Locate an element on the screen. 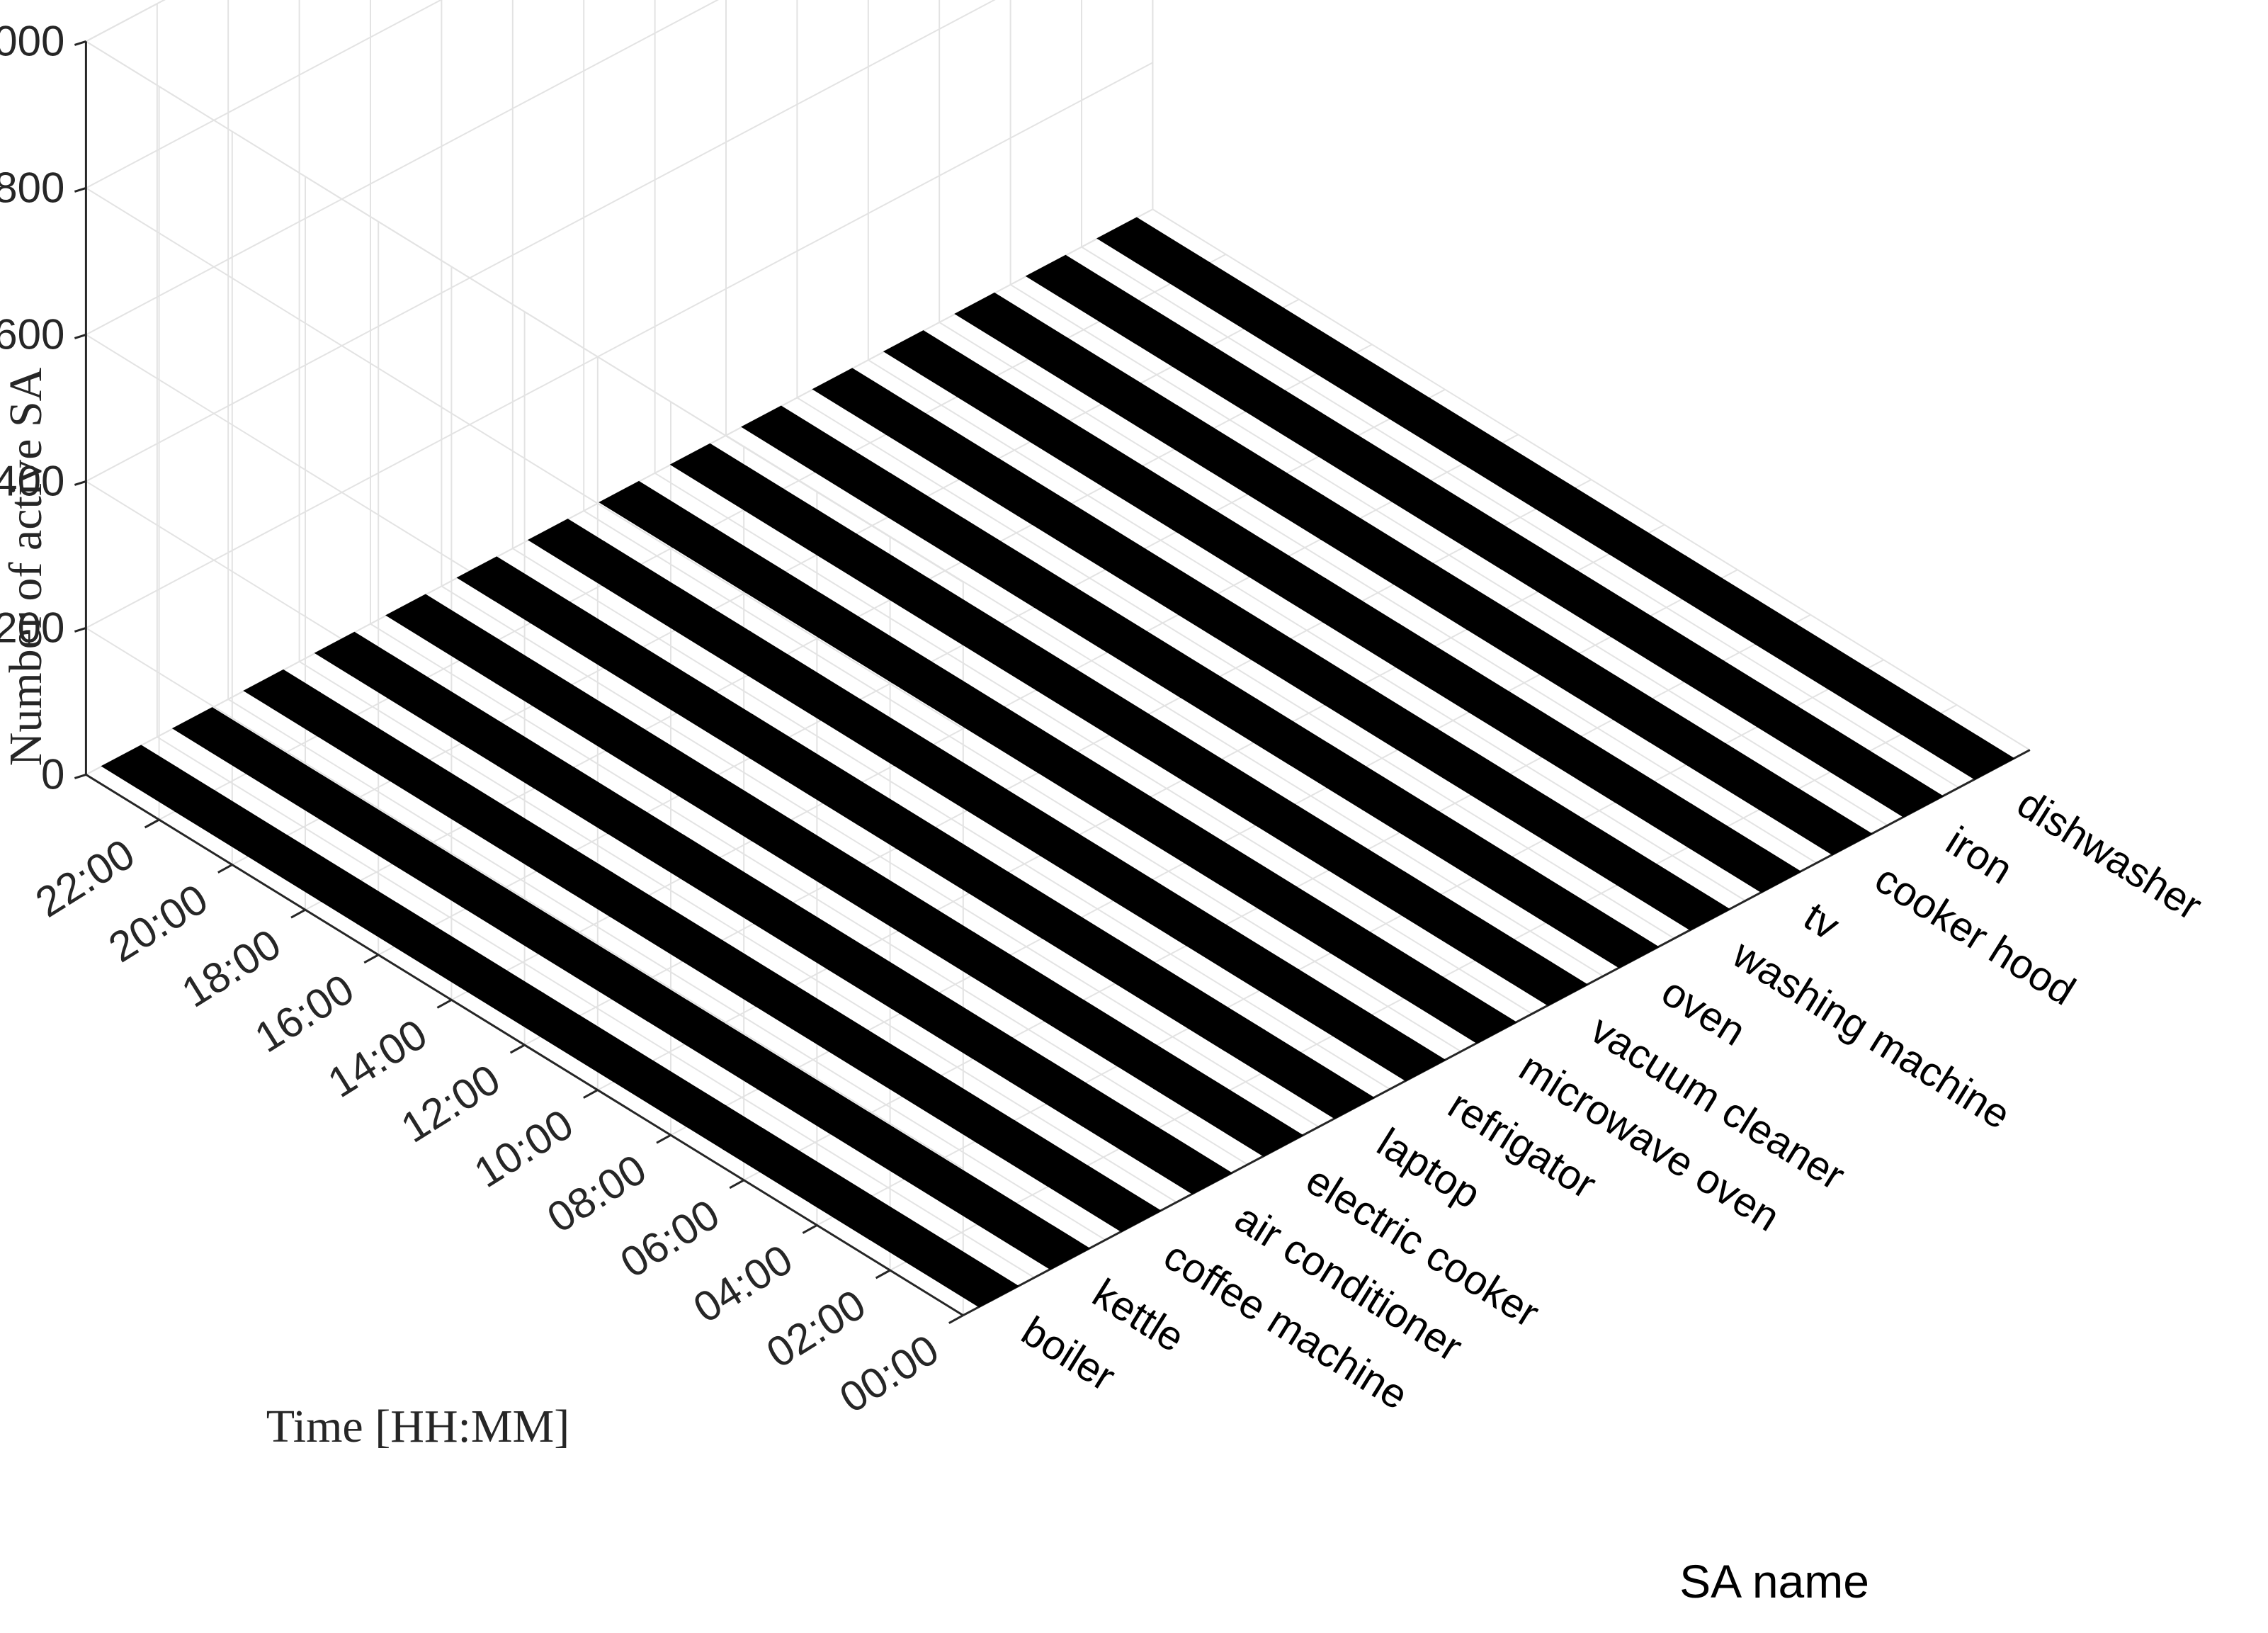 This screenshot has width=2268, height=1633. ribbon-coffee-machine is located at coordinates (702, 951).